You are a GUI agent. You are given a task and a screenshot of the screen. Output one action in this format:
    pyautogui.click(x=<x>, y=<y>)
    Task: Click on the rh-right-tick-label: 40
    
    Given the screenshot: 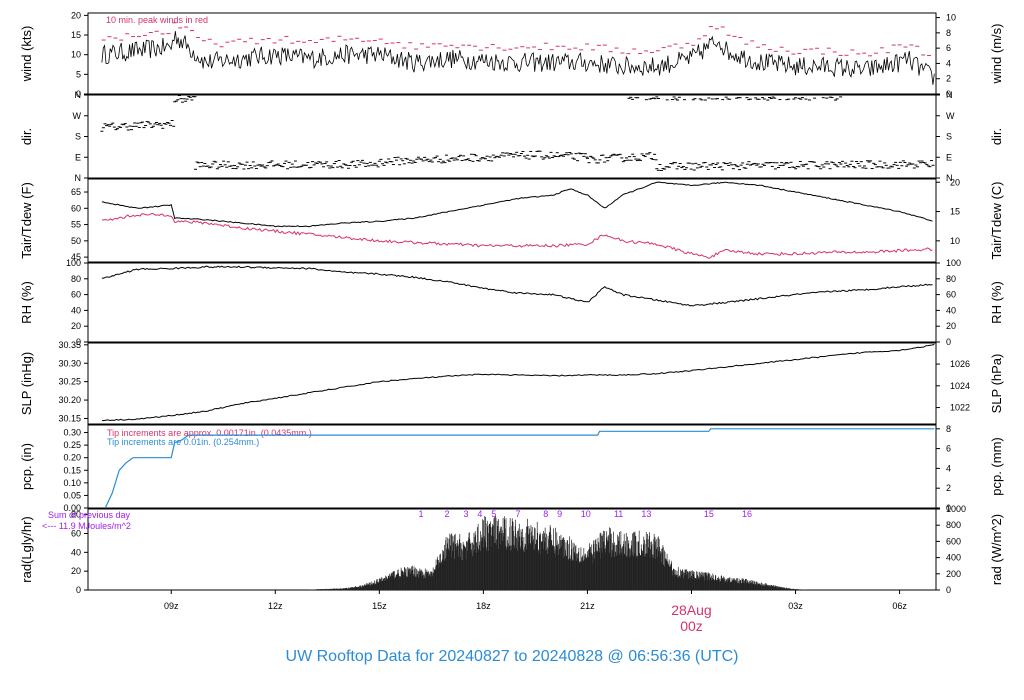 What is the action you would take?
    pyautogui.click(x=951, y=310)
    